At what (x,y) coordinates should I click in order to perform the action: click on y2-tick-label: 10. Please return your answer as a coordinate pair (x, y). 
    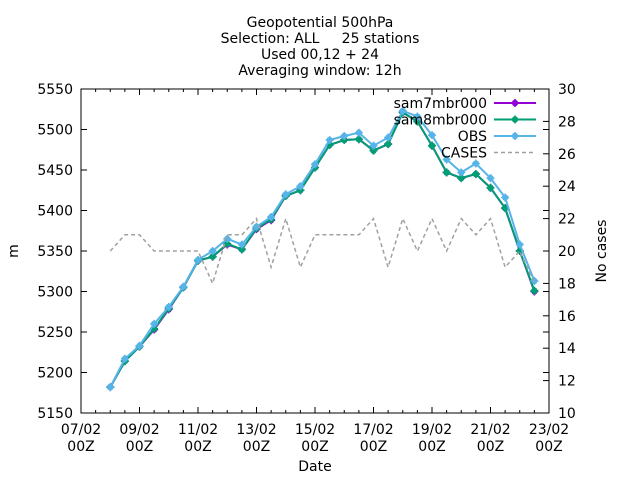
    Looking at the image, I should click on (567, 414).